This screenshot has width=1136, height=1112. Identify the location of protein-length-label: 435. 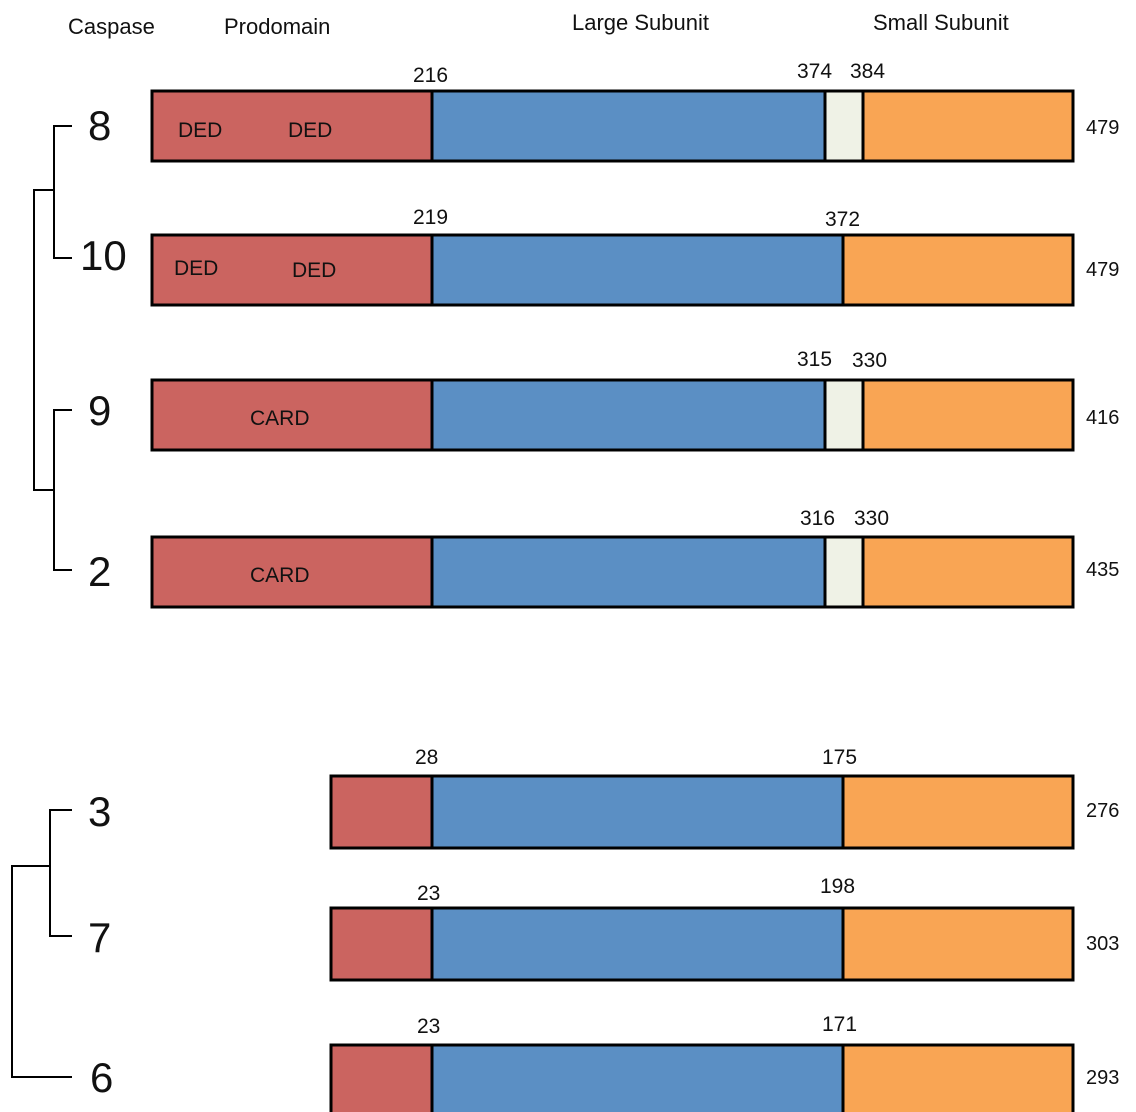
(1102, 570).